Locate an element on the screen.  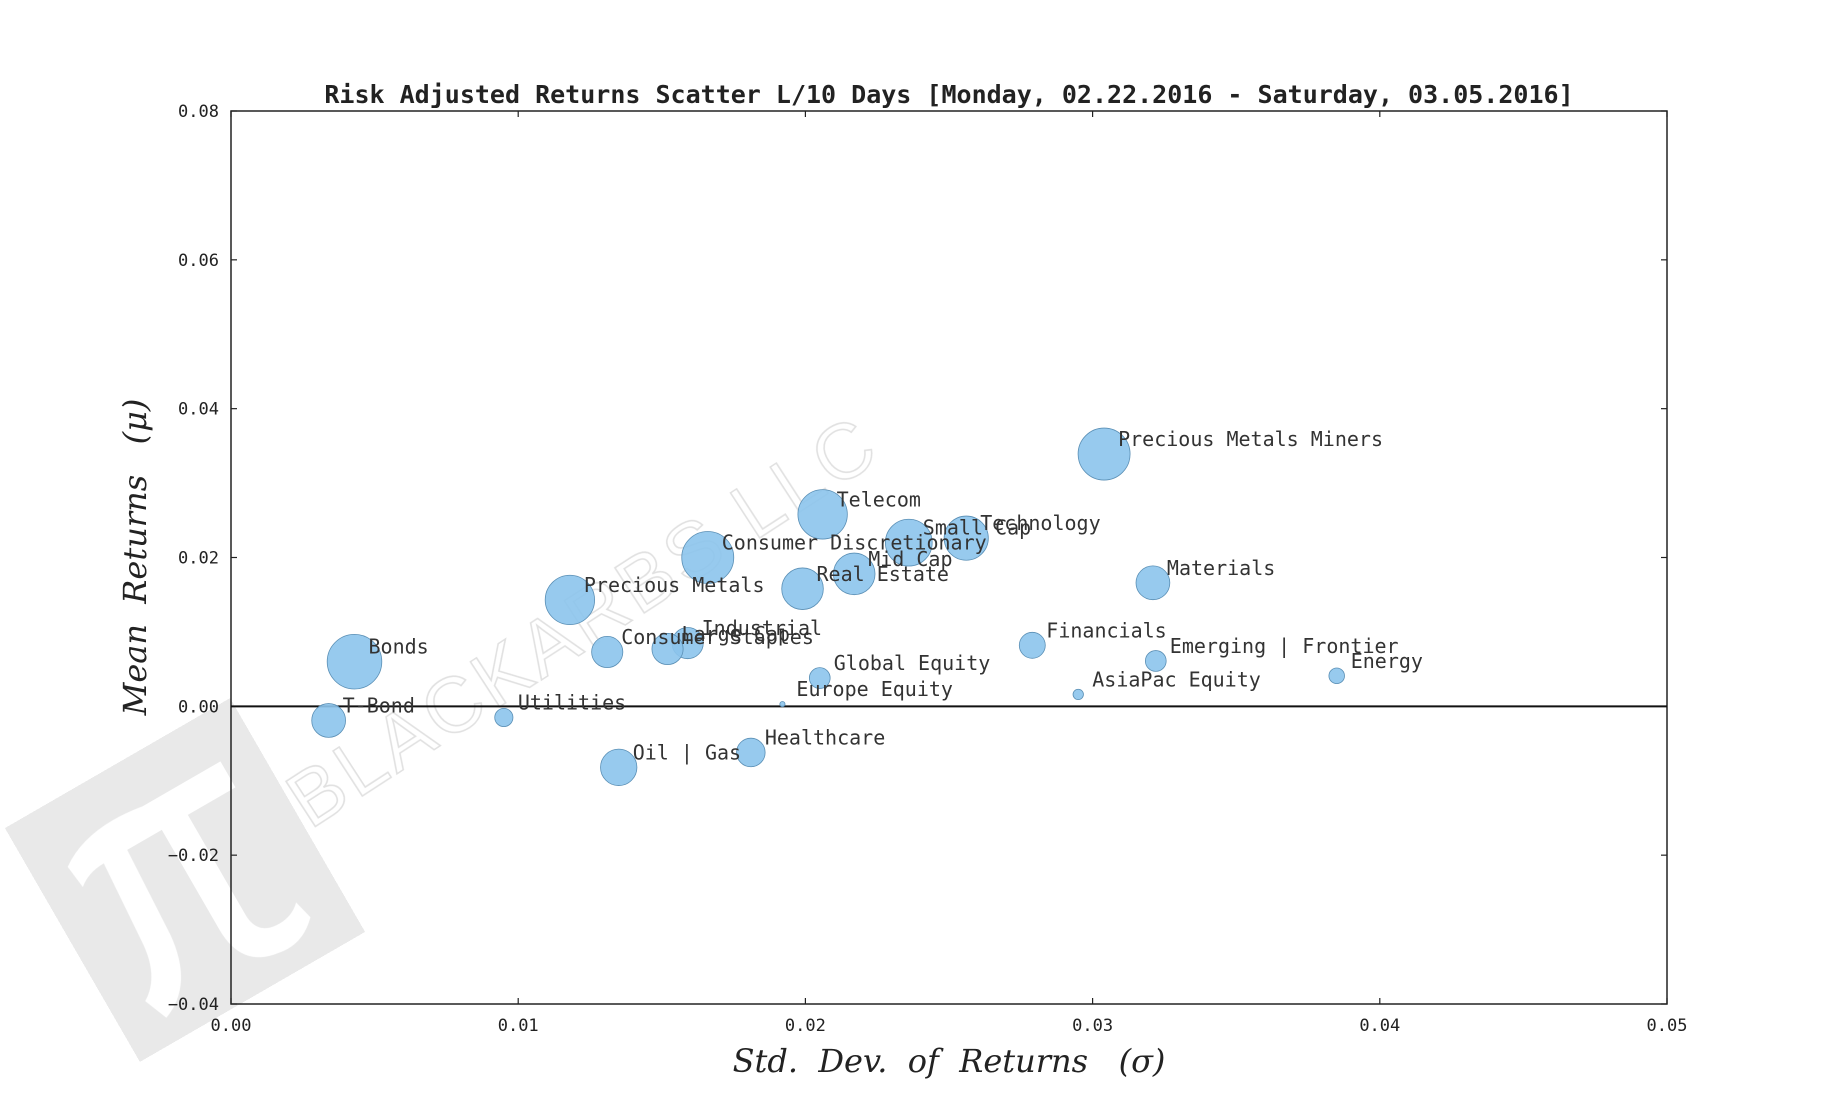
x-tick-label: 0.04 is located at coordinates (1379, 1026).